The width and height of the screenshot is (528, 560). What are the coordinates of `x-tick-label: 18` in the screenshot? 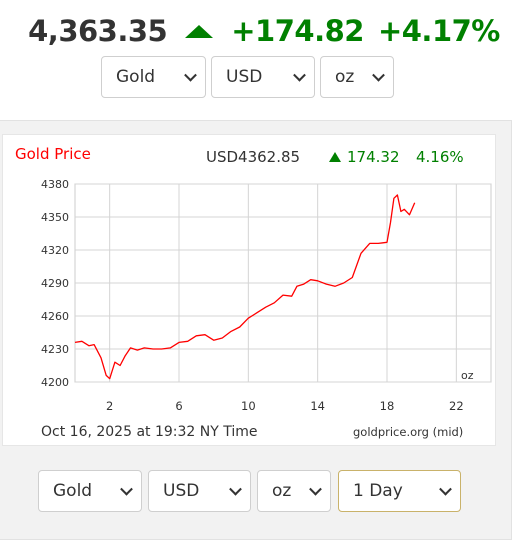 It's located at (387, 406).